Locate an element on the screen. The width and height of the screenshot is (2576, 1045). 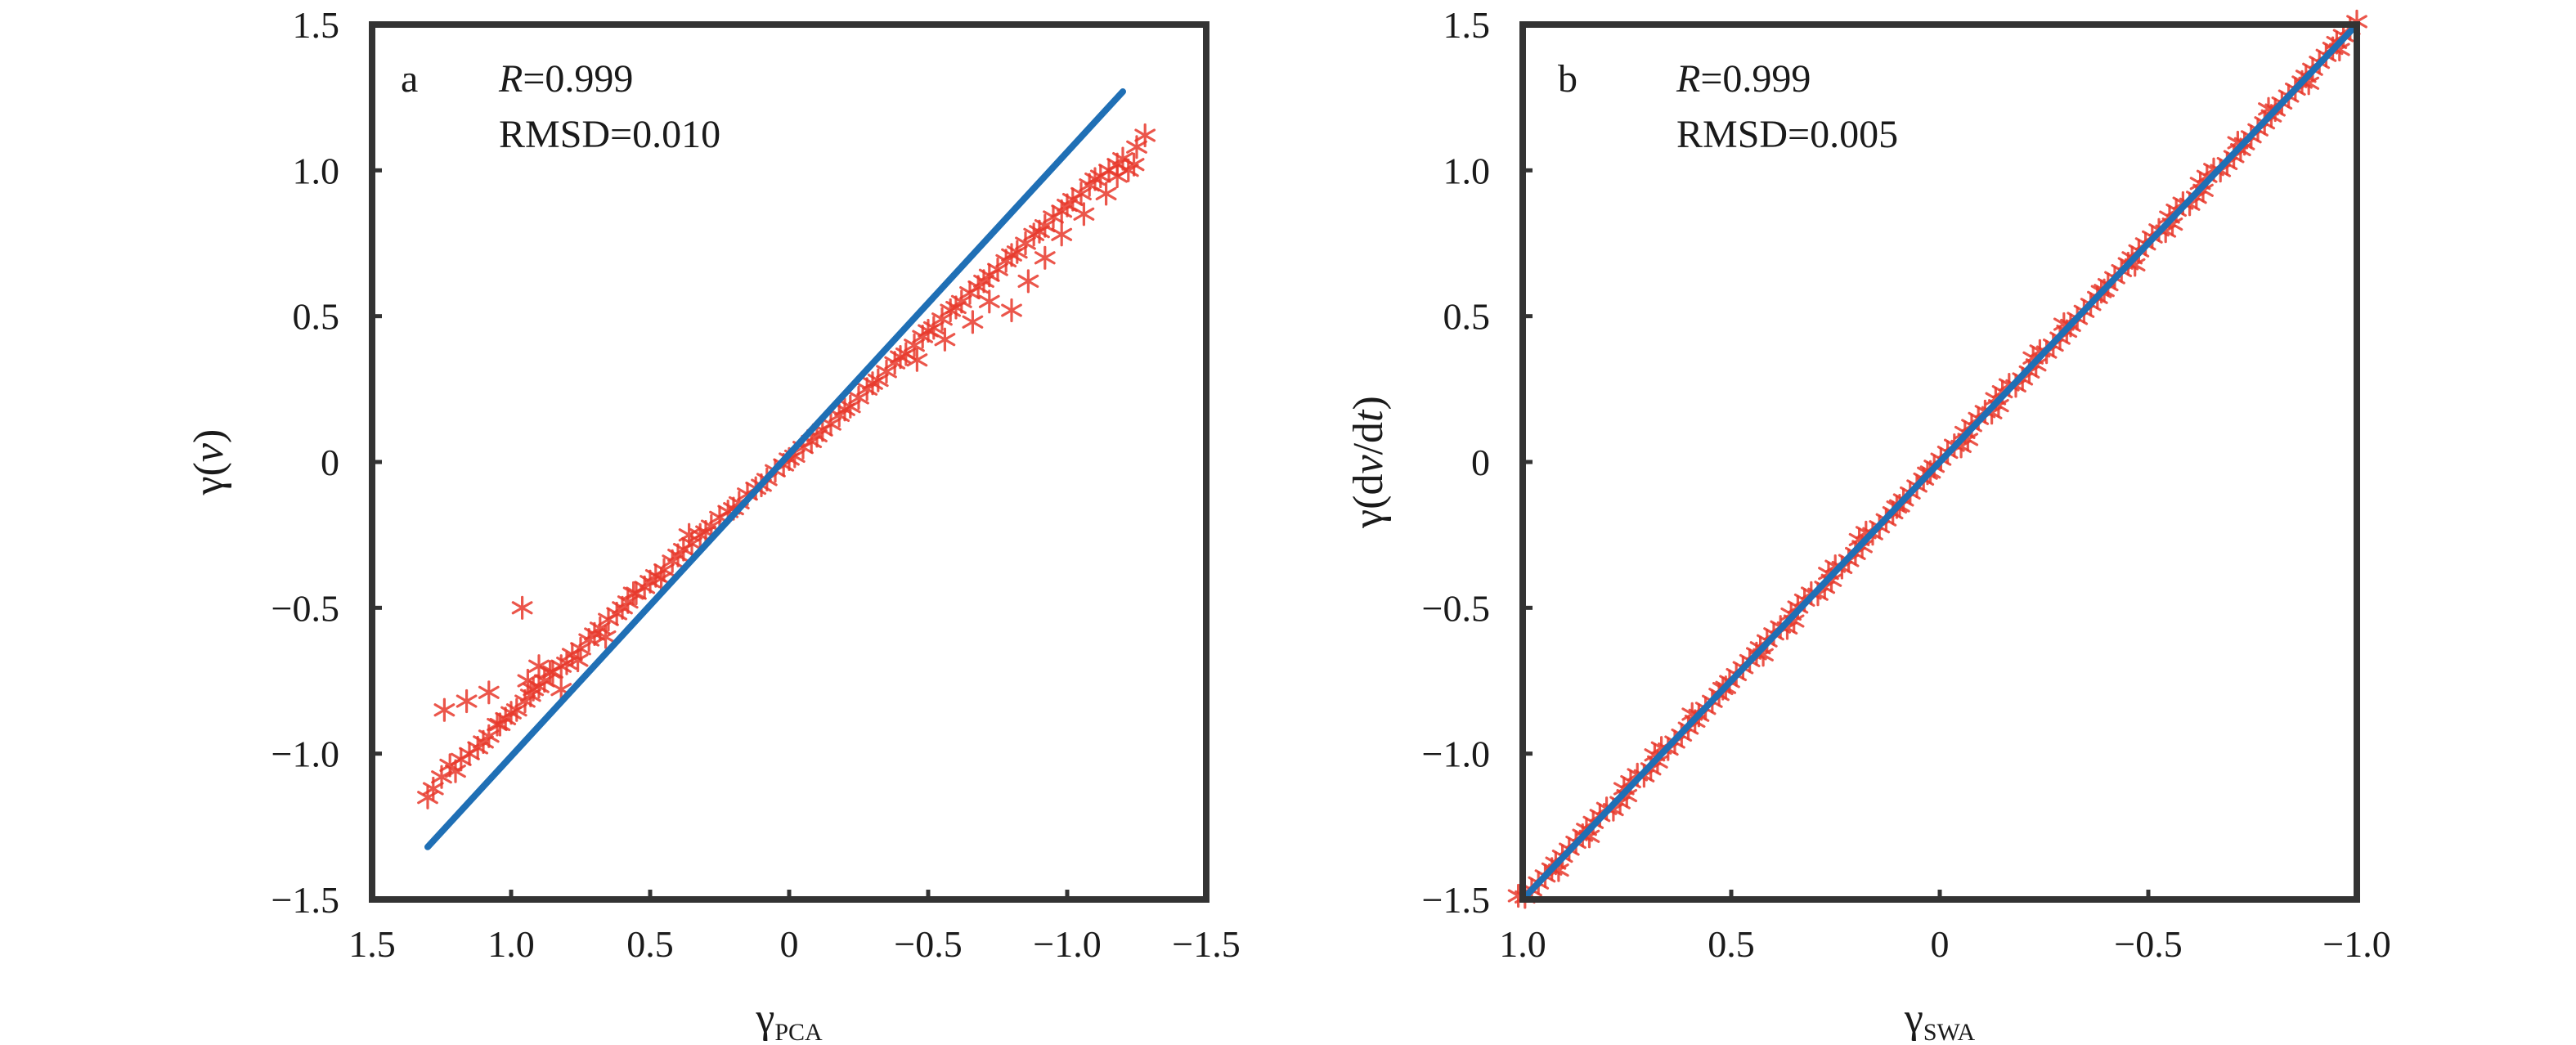
panel-a-rmsd: RMSD=0.010 is located at coordinates (609, 134).